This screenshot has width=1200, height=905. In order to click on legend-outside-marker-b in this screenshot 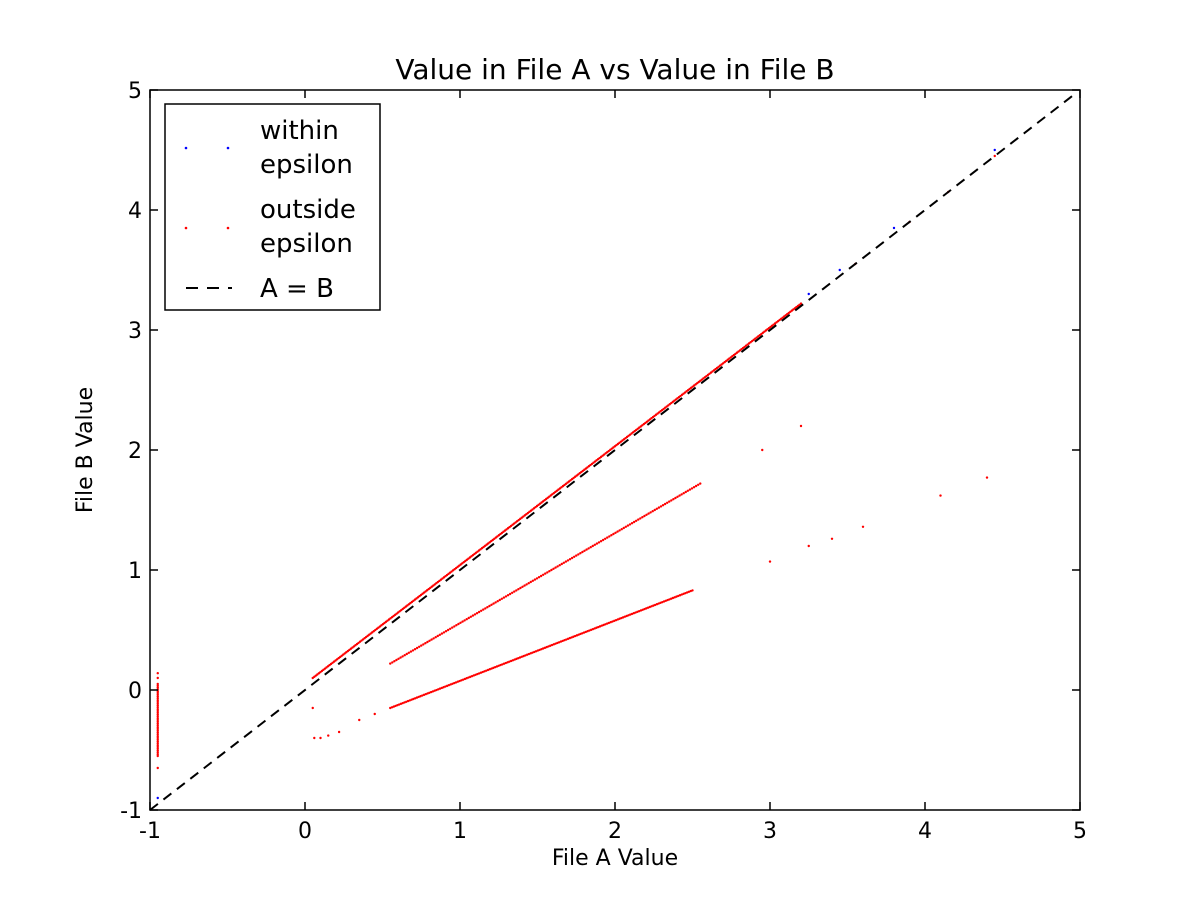, I will do `click(228, 228)`.